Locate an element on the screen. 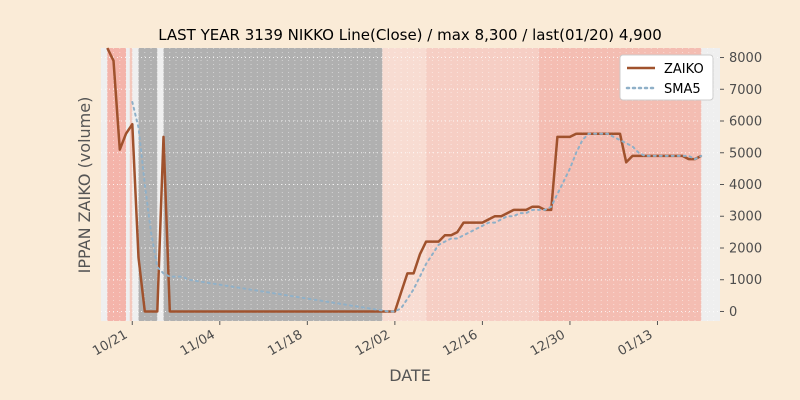 This screenshot has height=400, width=800. y-axis-label: IPPAN ZAIKO (volume) is located at coordinates (84, 185).